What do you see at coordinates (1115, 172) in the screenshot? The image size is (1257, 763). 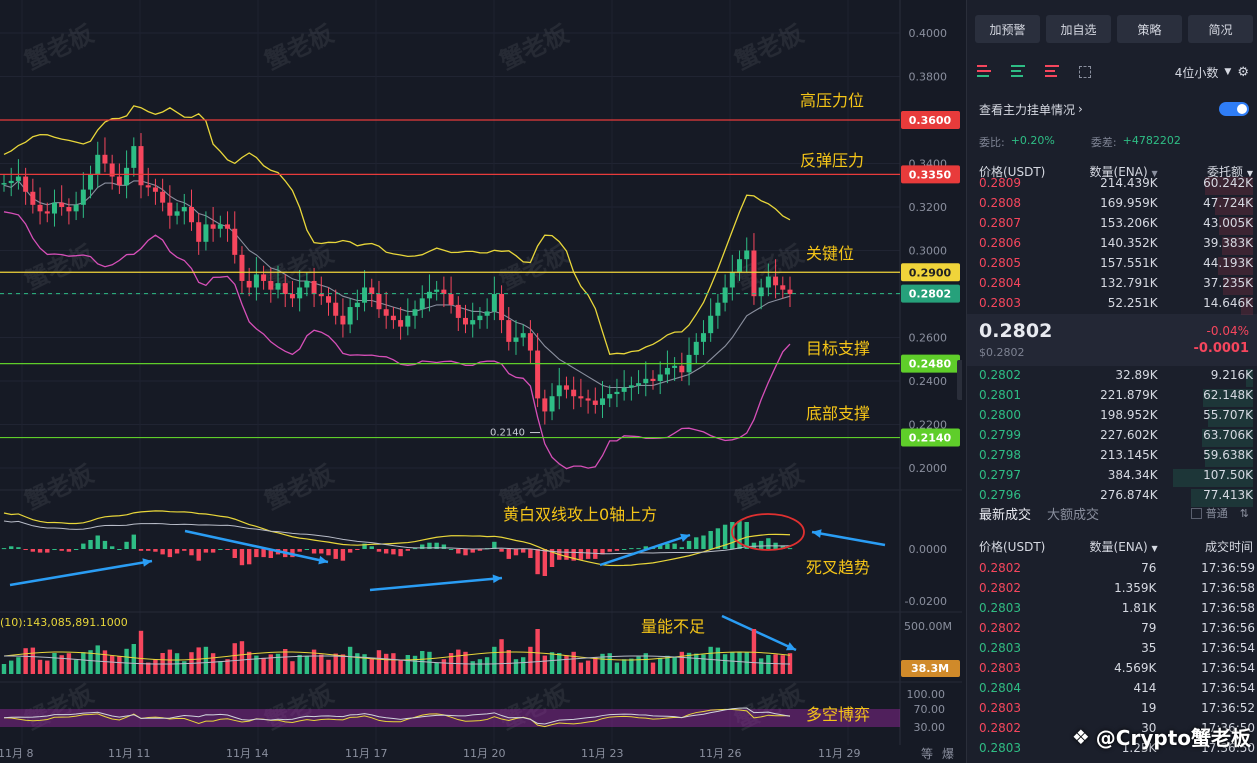 I see `qty-header: 数量(ENA) ▼` at bounding box center [1115, 172].